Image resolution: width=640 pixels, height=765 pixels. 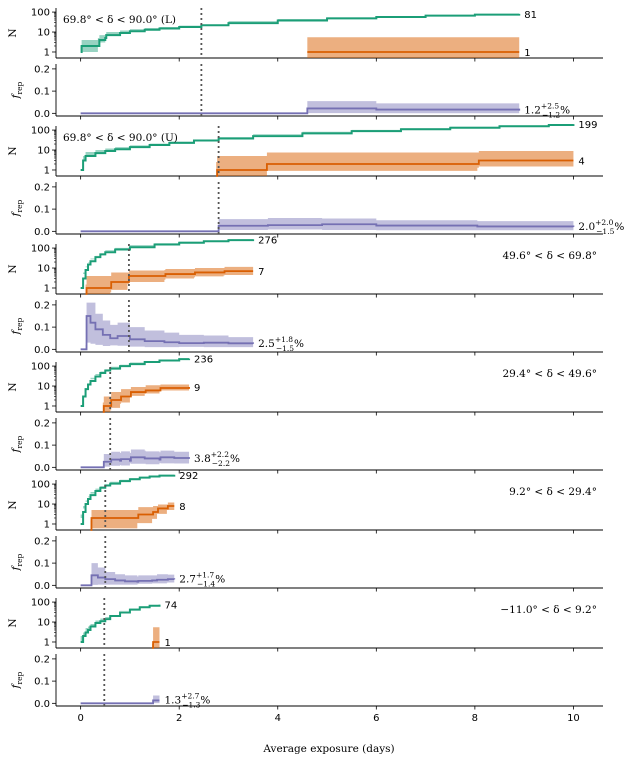 What do you see at coordinates (306, 328) in the screenshot?
I see `fraction-panel-2: 0.2 0.1 0.0 frep 2.5+1.8 −1.5%` at bounding box center [306, 328].